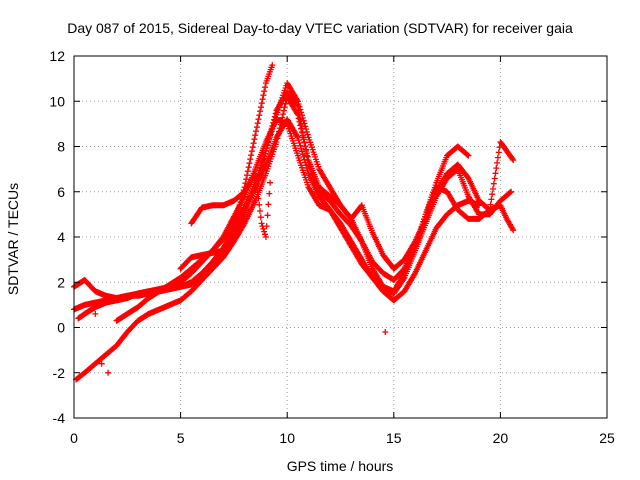  I want to click on y-tick-label: 2, so click(61, 282).